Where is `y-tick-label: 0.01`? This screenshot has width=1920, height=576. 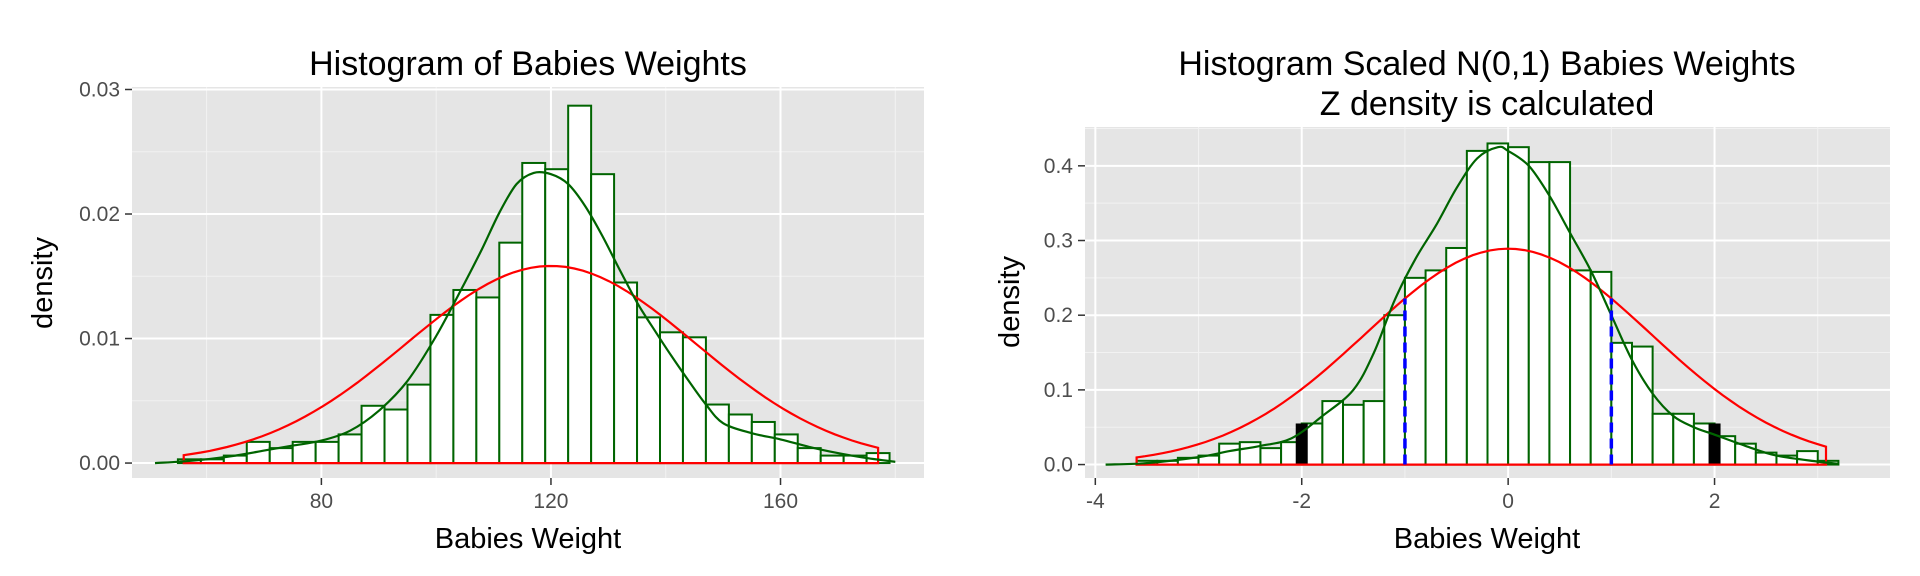
y-tick-label: 0.01 is located at coordinates (99, 339).